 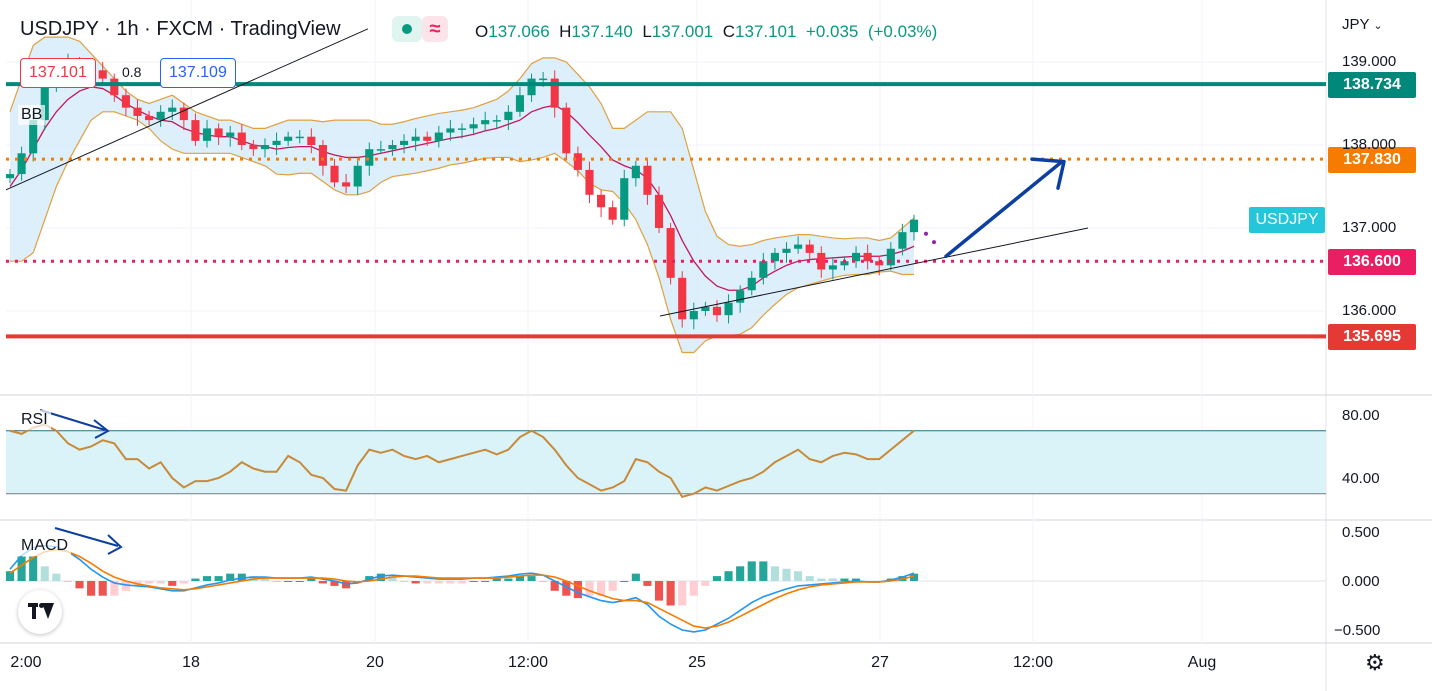 What do you see at coordinates (462, 588) in the screenshot?
I see `signal-line` at bounding box center [462, 588].